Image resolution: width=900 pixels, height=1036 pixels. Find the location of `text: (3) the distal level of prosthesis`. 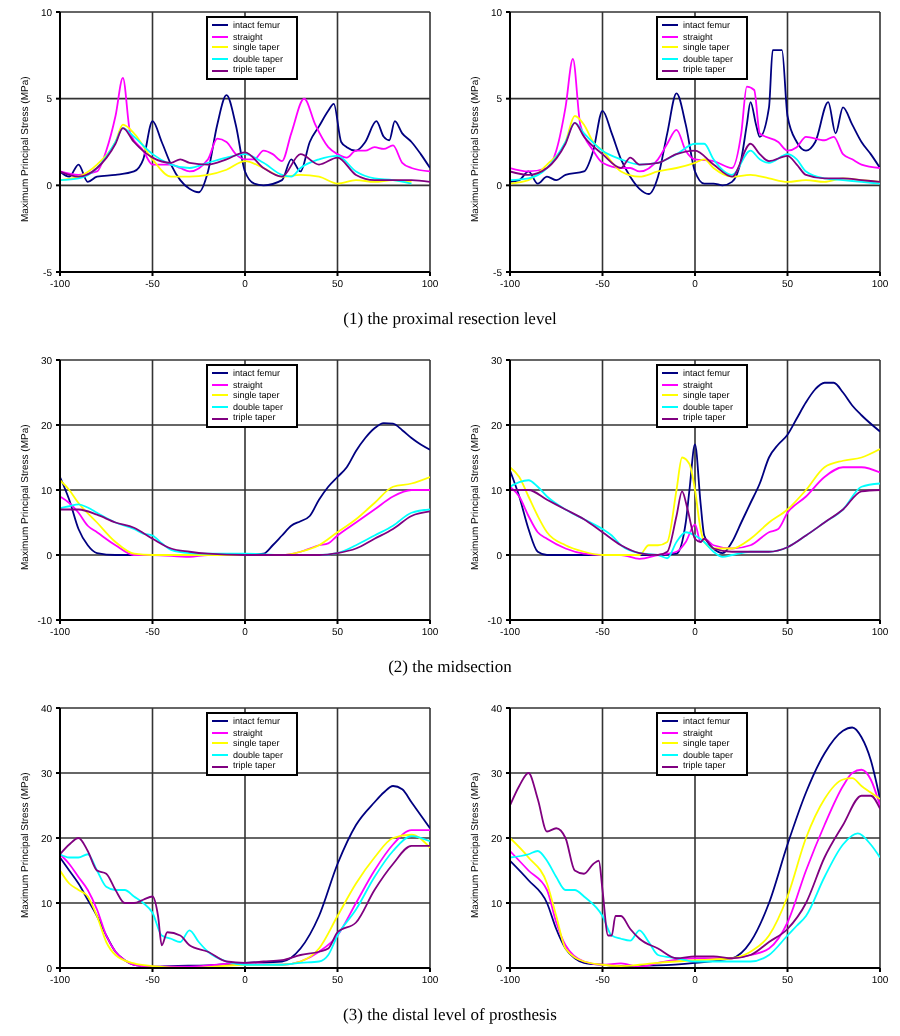

text: (3) the distal level of prosthesis is located at coordinates (450, 1014).